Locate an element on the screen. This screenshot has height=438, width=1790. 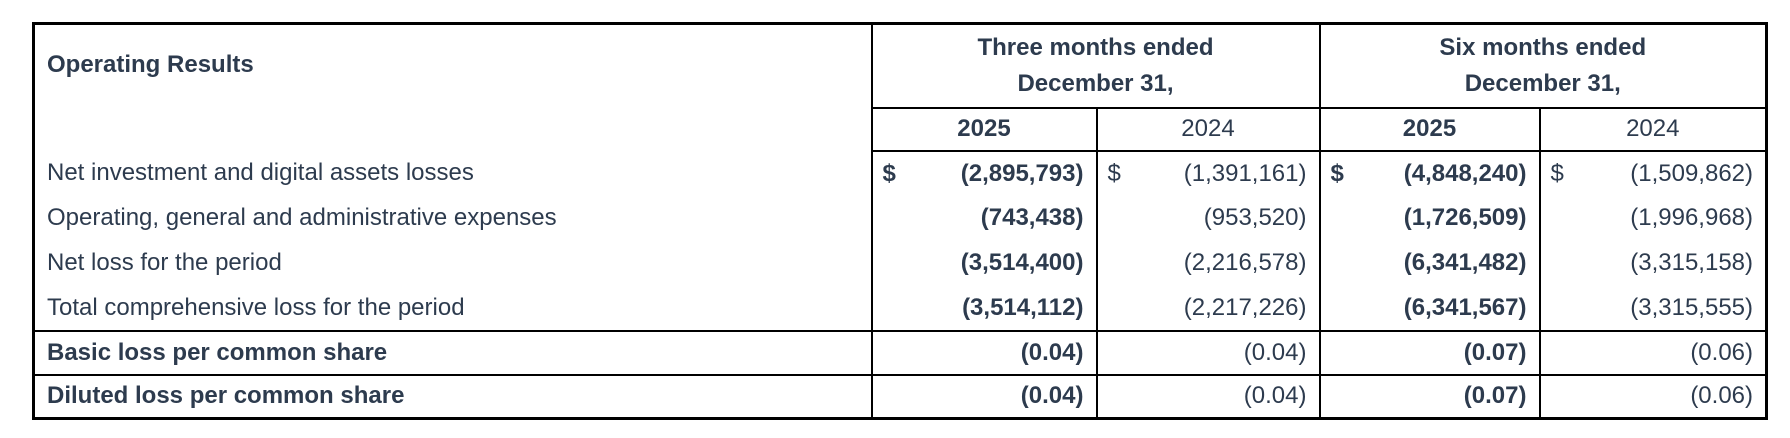
amount-cell: (743,438) is located at coordinates (983, 218).